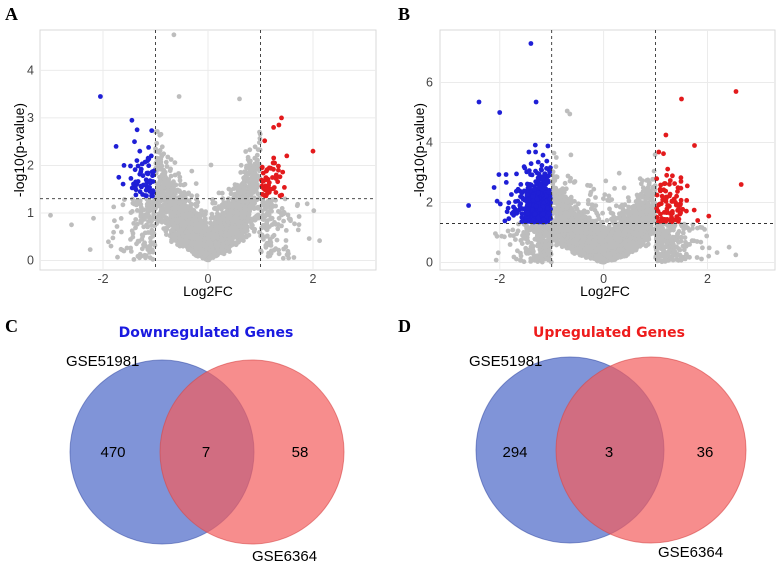 This screenshot has width=779, height=572. I want to click on x-axis-title: Log2FC, so click(208, 291).